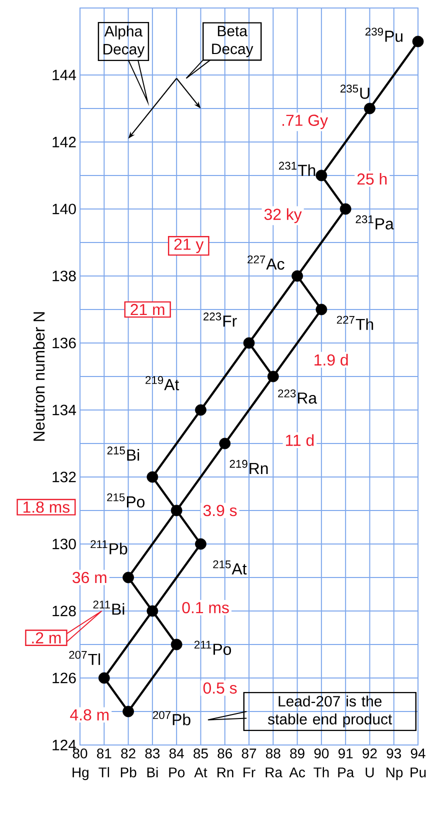  I want to click on y-tick-label: 144, so click(64, 75).